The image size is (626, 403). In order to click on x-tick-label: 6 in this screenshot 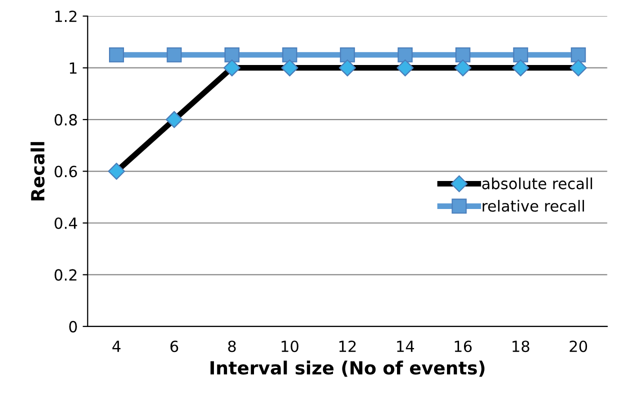, I will do `click(174, 346)`.